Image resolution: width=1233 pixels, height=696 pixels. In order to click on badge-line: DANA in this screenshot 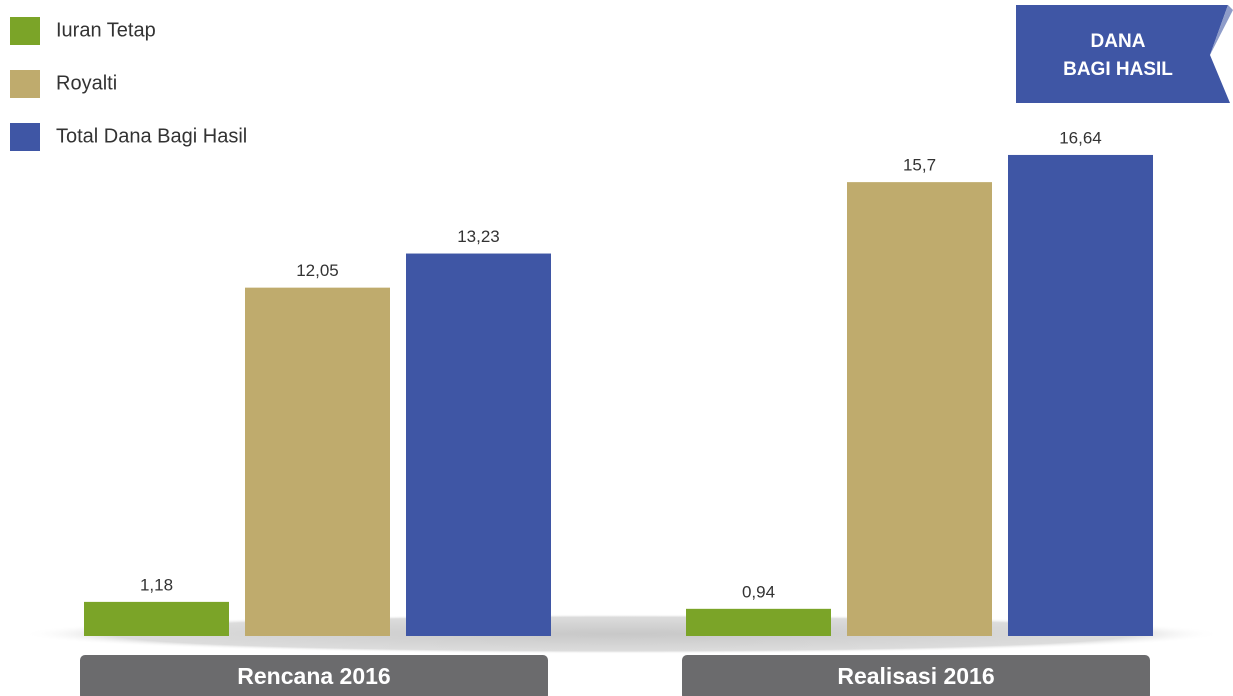, I will do `click(1118, 41)`.